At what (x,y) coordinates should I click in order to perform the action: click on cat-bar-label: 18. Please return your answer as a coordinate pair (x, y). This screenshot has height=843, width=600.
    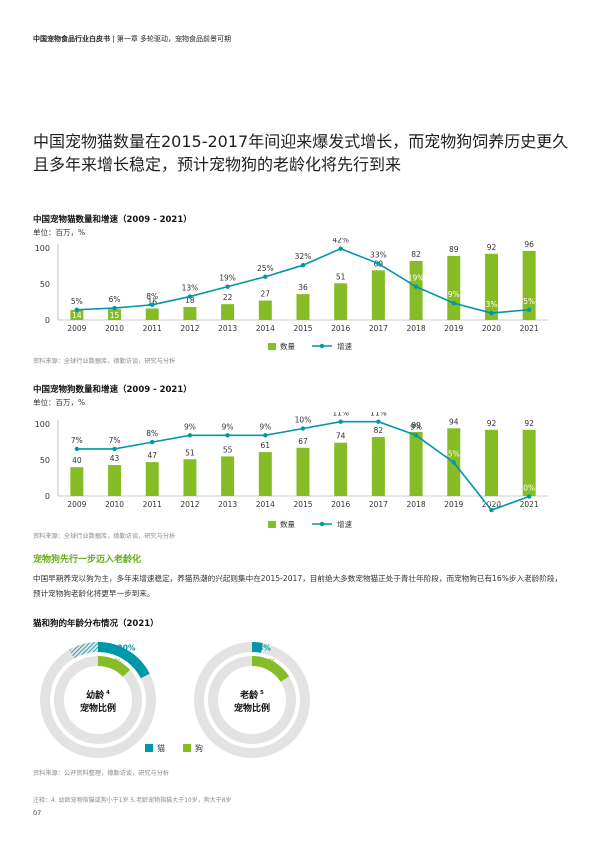
    Looking at the image, I should click on (190, 300).